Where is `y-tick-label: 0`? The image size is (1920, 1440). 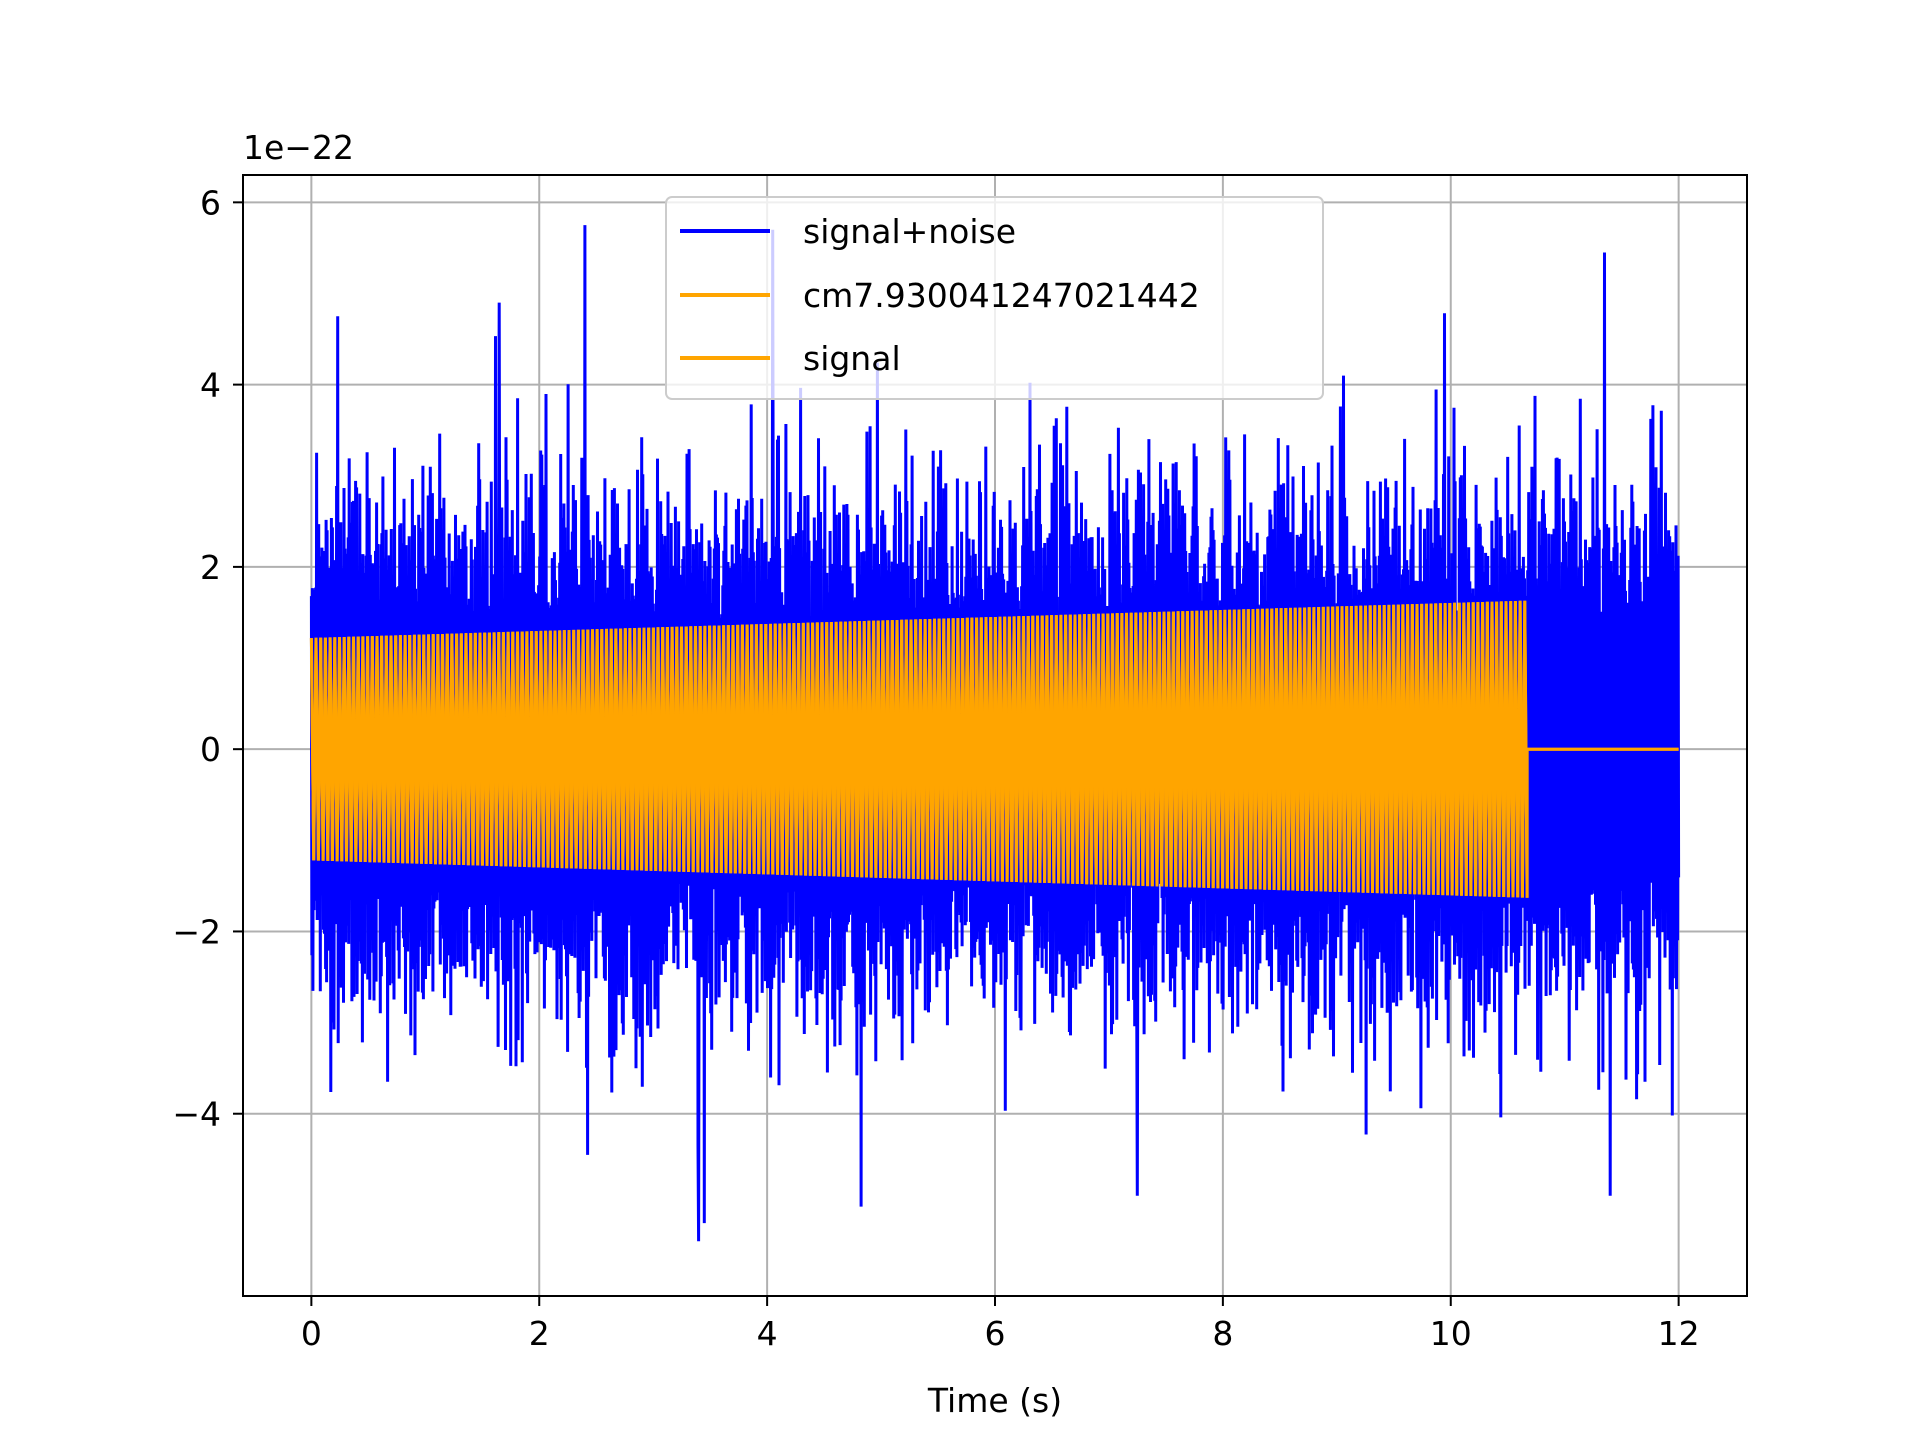 y-tick-label: 0 is located at coordinates (210, 749).